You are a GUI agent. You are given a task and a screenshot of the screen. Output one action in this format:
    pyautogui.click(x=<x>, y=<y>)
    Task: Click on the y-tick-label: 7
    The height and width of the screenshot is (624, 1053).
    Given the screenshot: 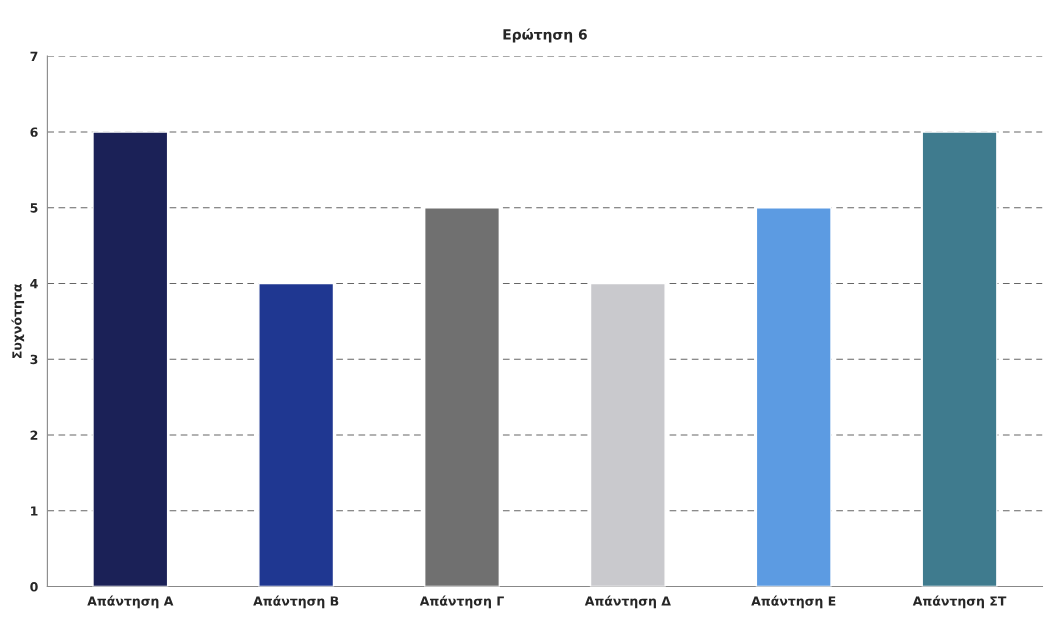 What is the action you would take?
    pyautogui.click(x=34, y=56)
    